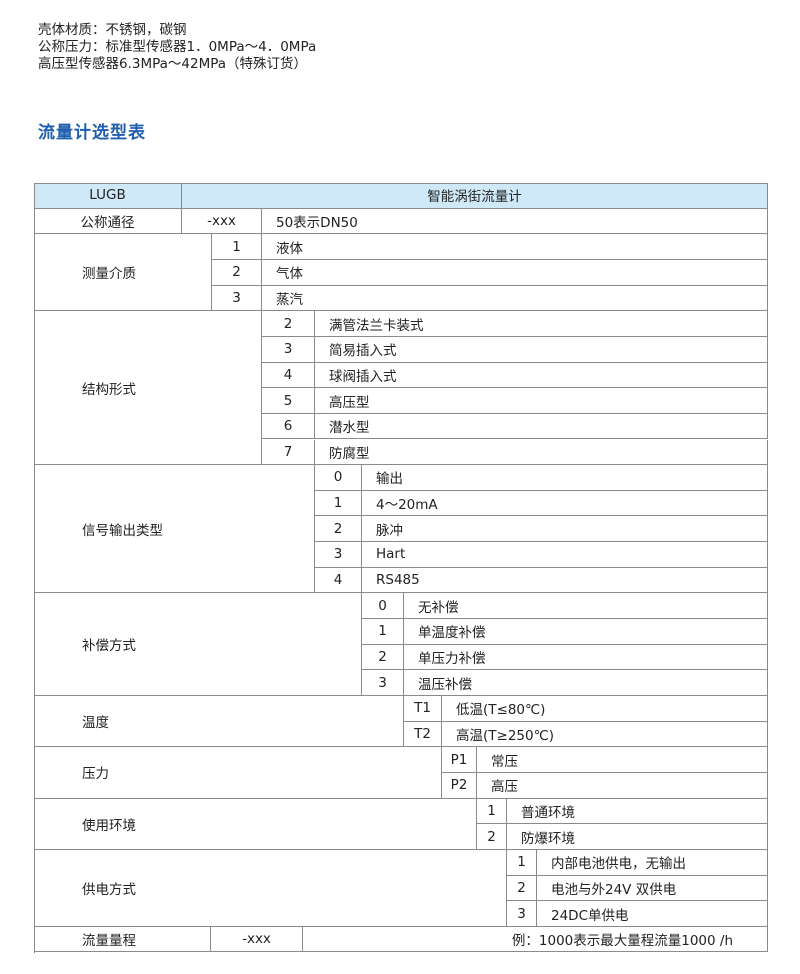  What do you see at coordinates (652, 888) in the screenshot?
I see `option-text: 电池与外24V 双供电` at bounding box center [652, 888].